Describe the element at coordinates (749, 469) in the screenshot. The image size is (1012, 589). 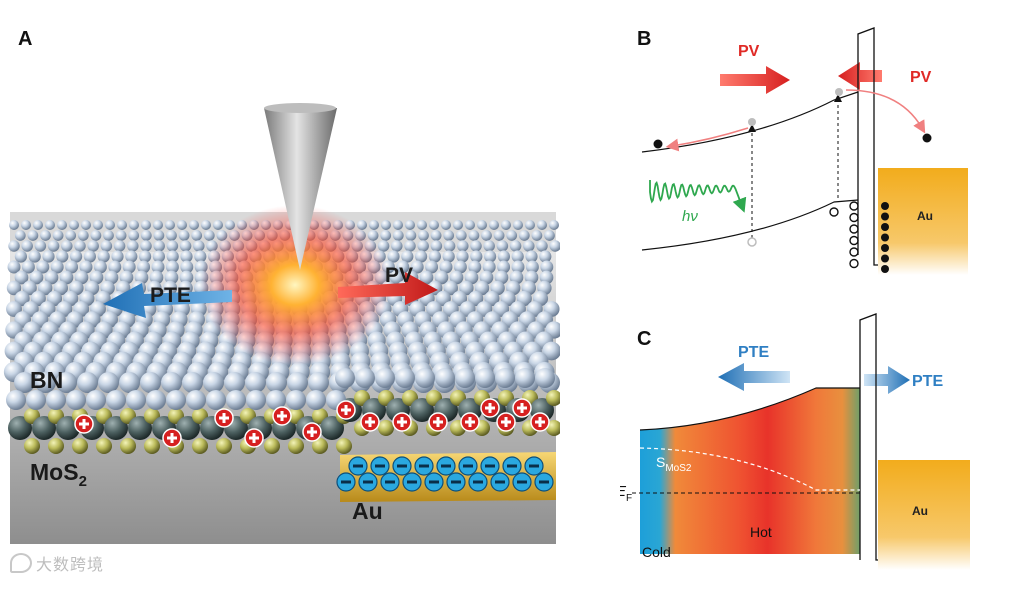
I see `seebeck-curve` at that location.